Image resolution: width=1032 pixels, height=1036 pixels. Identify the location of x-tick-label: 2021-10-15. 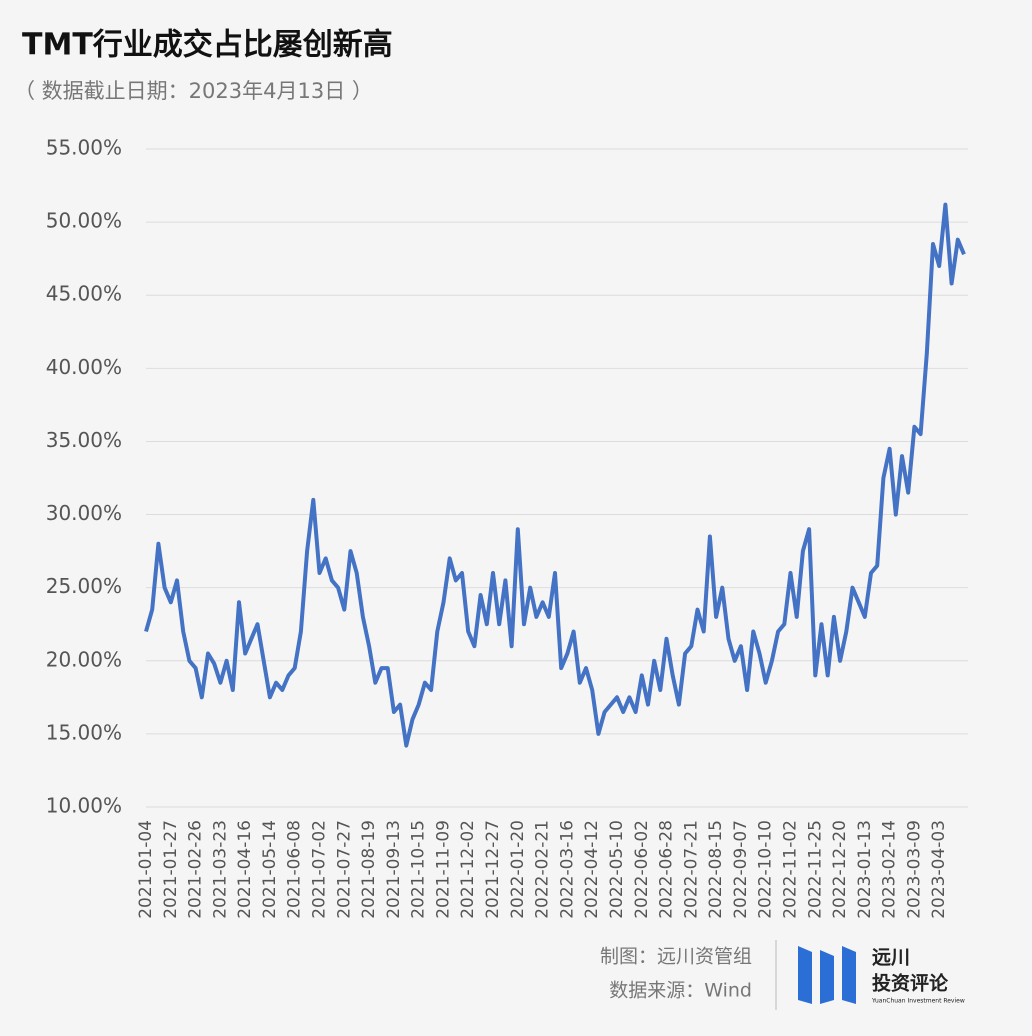
(419, 869).